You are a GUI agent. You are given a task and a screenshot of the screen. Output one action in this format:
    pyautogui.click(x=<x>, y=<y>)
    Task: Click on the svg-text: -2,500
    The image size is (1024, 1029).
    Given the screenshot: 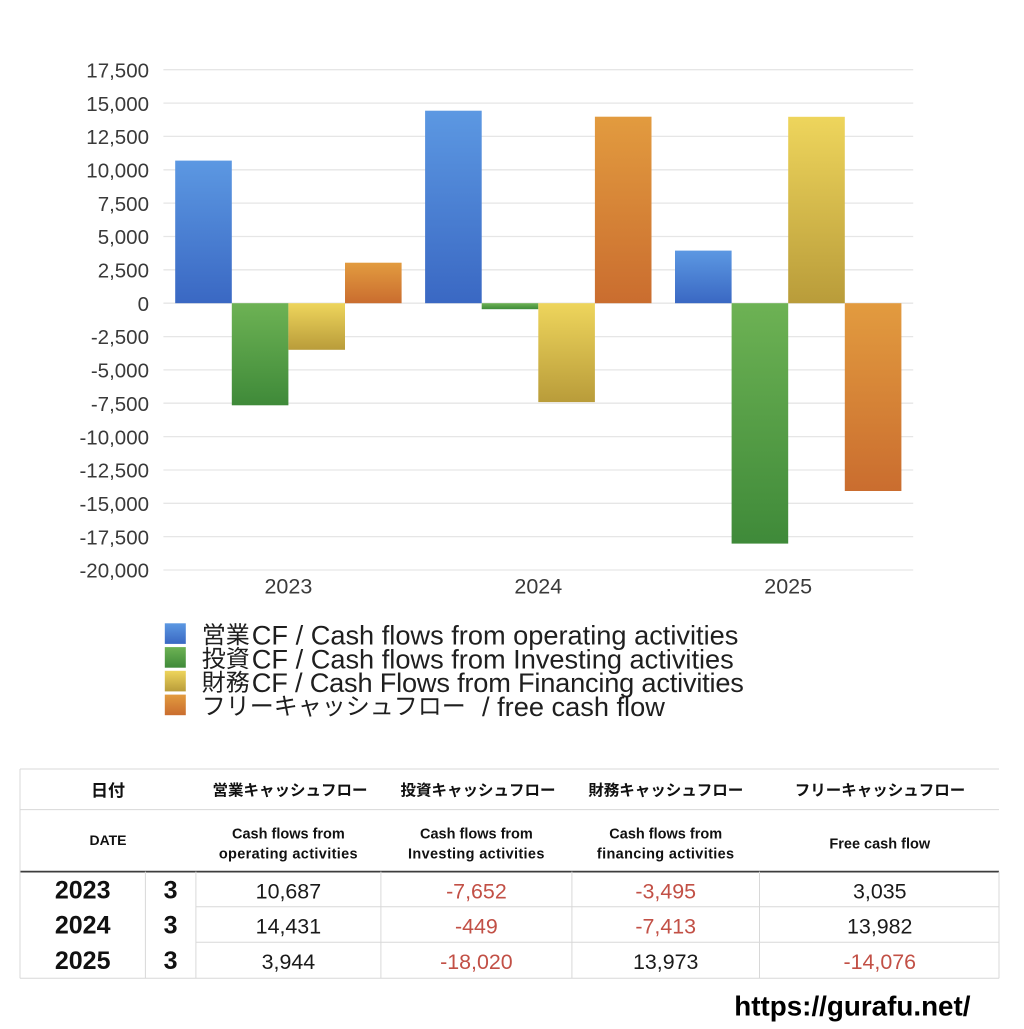 What is the action you would take?
    pyautogui.click(x=120, y=337)
    